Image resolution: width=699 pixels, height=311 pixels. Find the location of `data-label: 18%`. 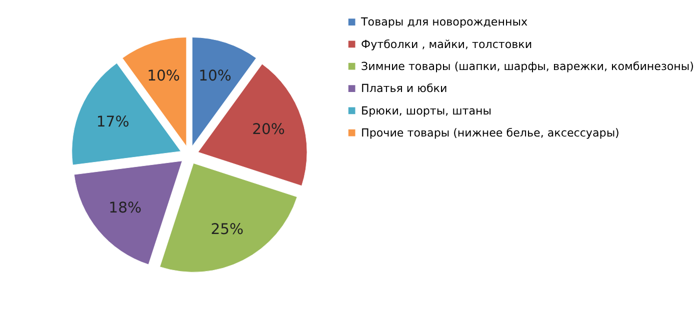

data-label: 18% is located at coordinates (125, 208).